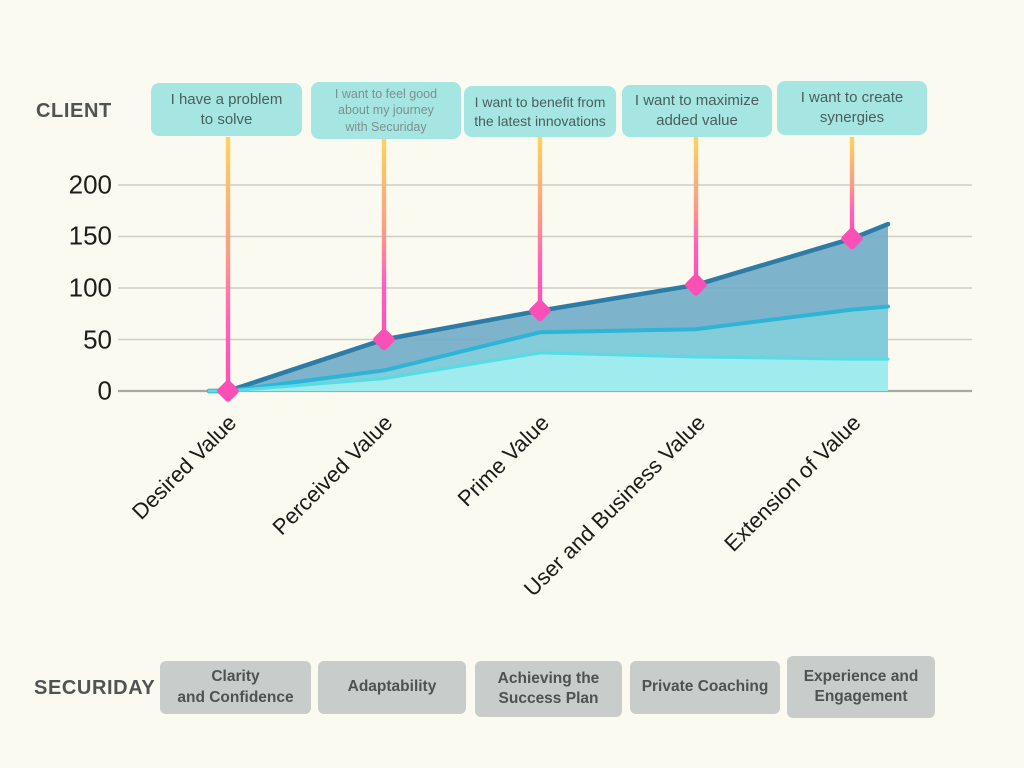 The width and height of the screenshot is (1024, 768). I want to click on securiday-row-label: SECURIDAY, so click(95, 688).